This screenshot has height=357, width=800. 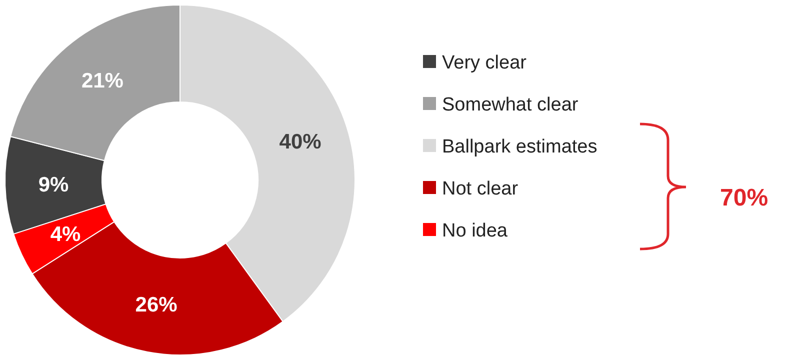 What do you see at coordinates (54, 184) in the screenshot?
I see `data-label: 9%` at bounding box center [54, 184].